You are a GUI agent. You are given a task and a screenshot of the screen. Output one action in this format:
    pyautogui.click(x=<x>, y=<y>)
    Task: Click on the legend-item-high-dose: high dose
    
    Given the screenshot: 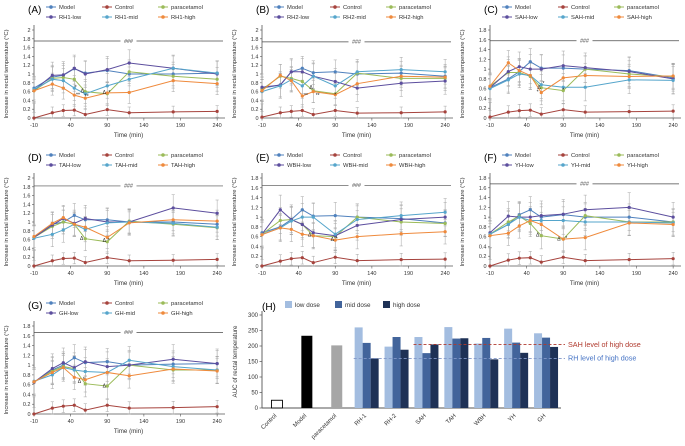 What is the action you would take?
    pyautogui.click(x=402, y=305)
    